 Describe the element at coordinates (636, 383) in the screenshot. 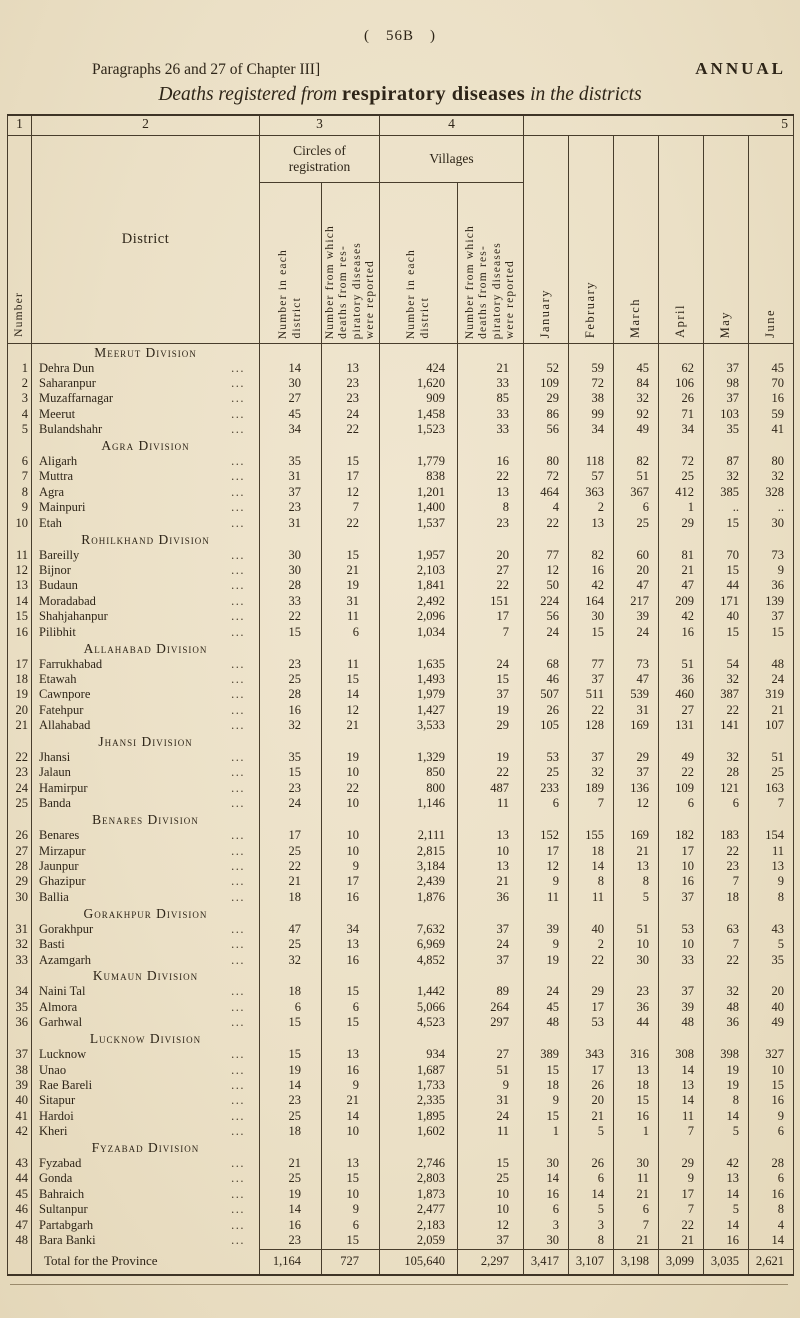

I see `value-cell: 84` at that location.